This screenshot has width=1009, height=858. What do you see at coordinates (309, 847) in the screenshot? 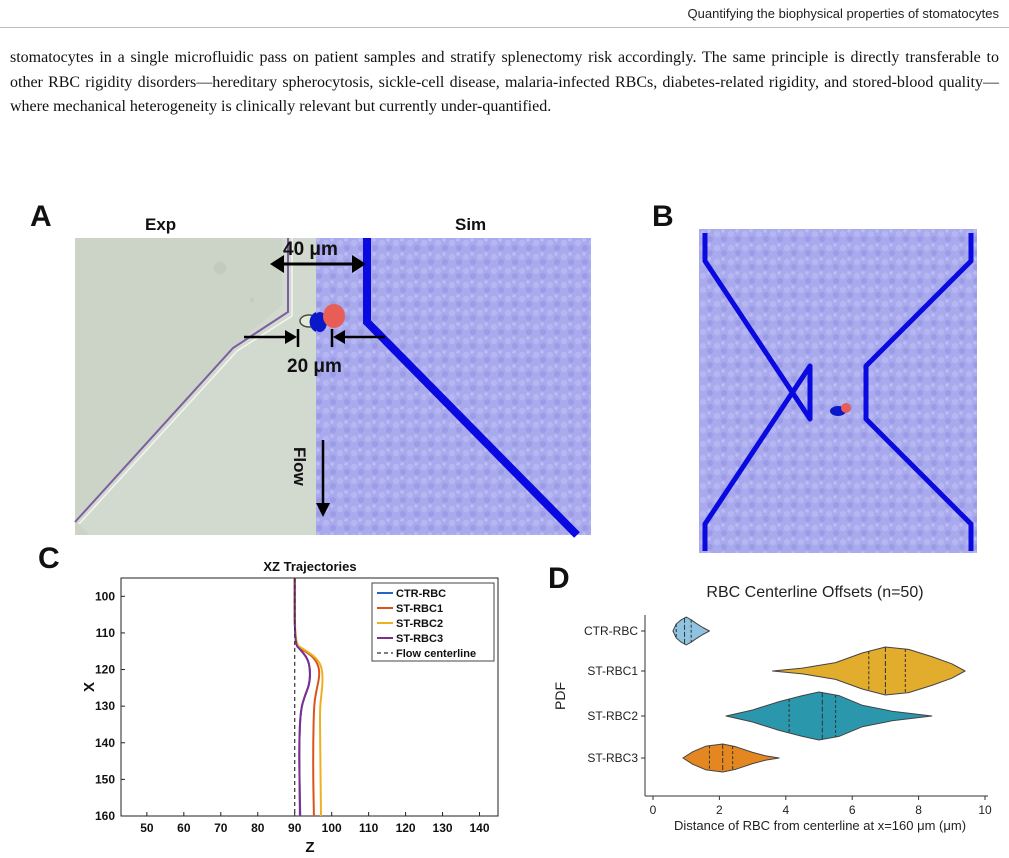
I see `x-axis-label: Z` at bounding box center [309, 847].